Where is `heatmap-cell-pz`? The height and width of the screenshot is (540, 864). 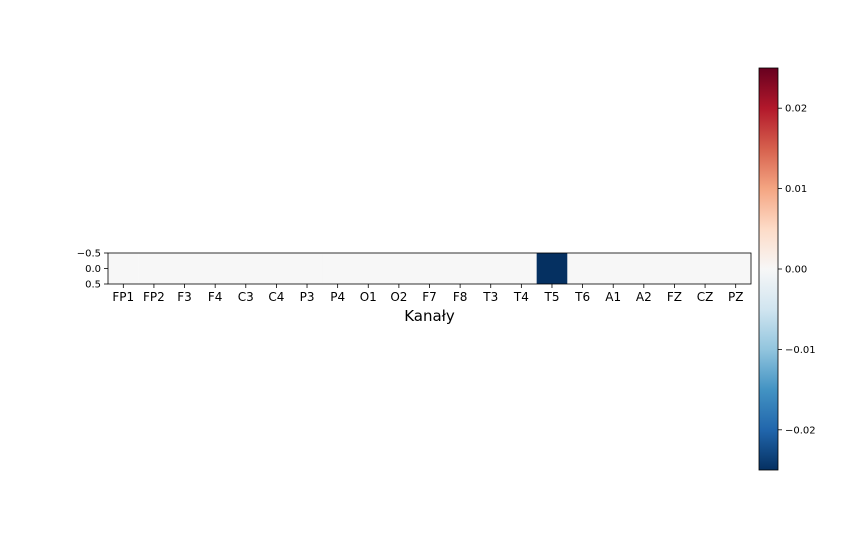 heatmap-cell-pz is located at coordinates (736, 268).